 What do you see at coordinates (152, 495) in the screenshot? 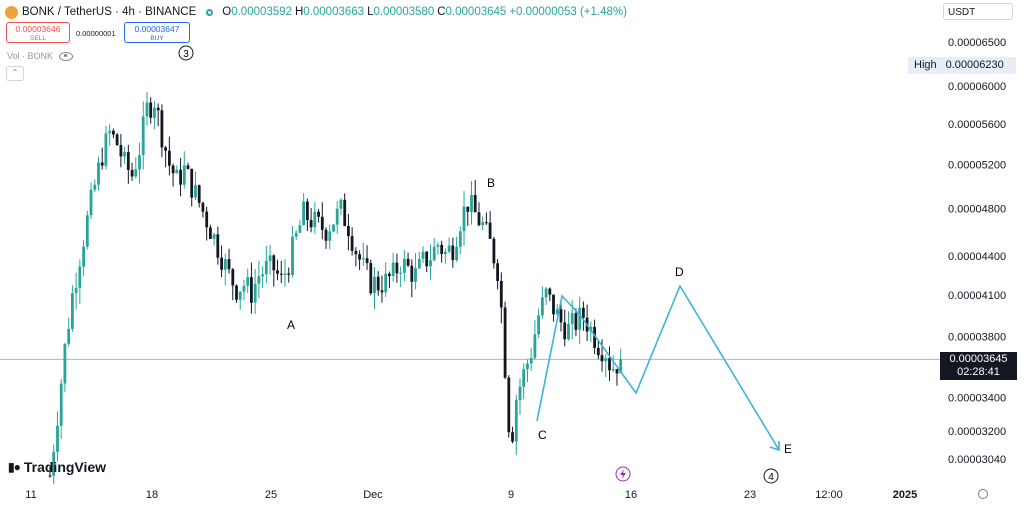
I see `x-tick-label: 18` at bounding box center [152, 495].